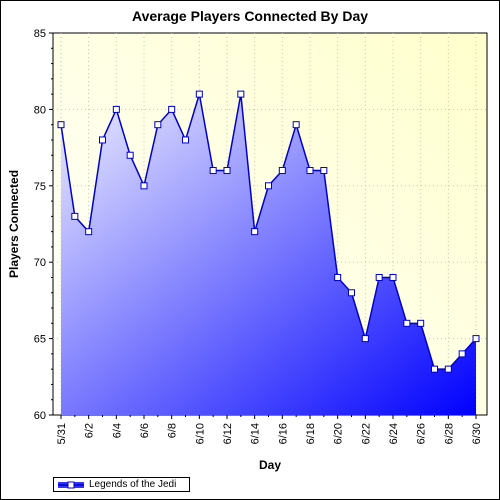 The image size is (500, 500). I want to click on x-tick-label: 6/22, so click(366, 433).